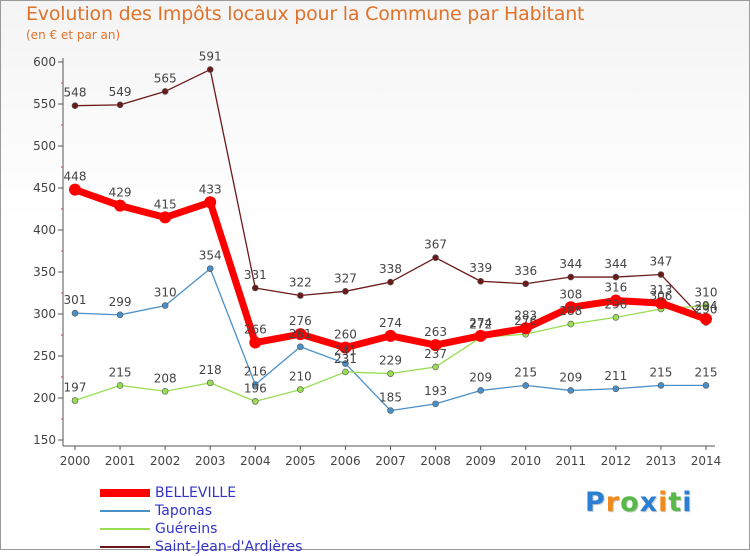  What do you see at coordinates (435, 332) in the screenshot?
I see `data-label: 263` at bounding box center [435, 332].